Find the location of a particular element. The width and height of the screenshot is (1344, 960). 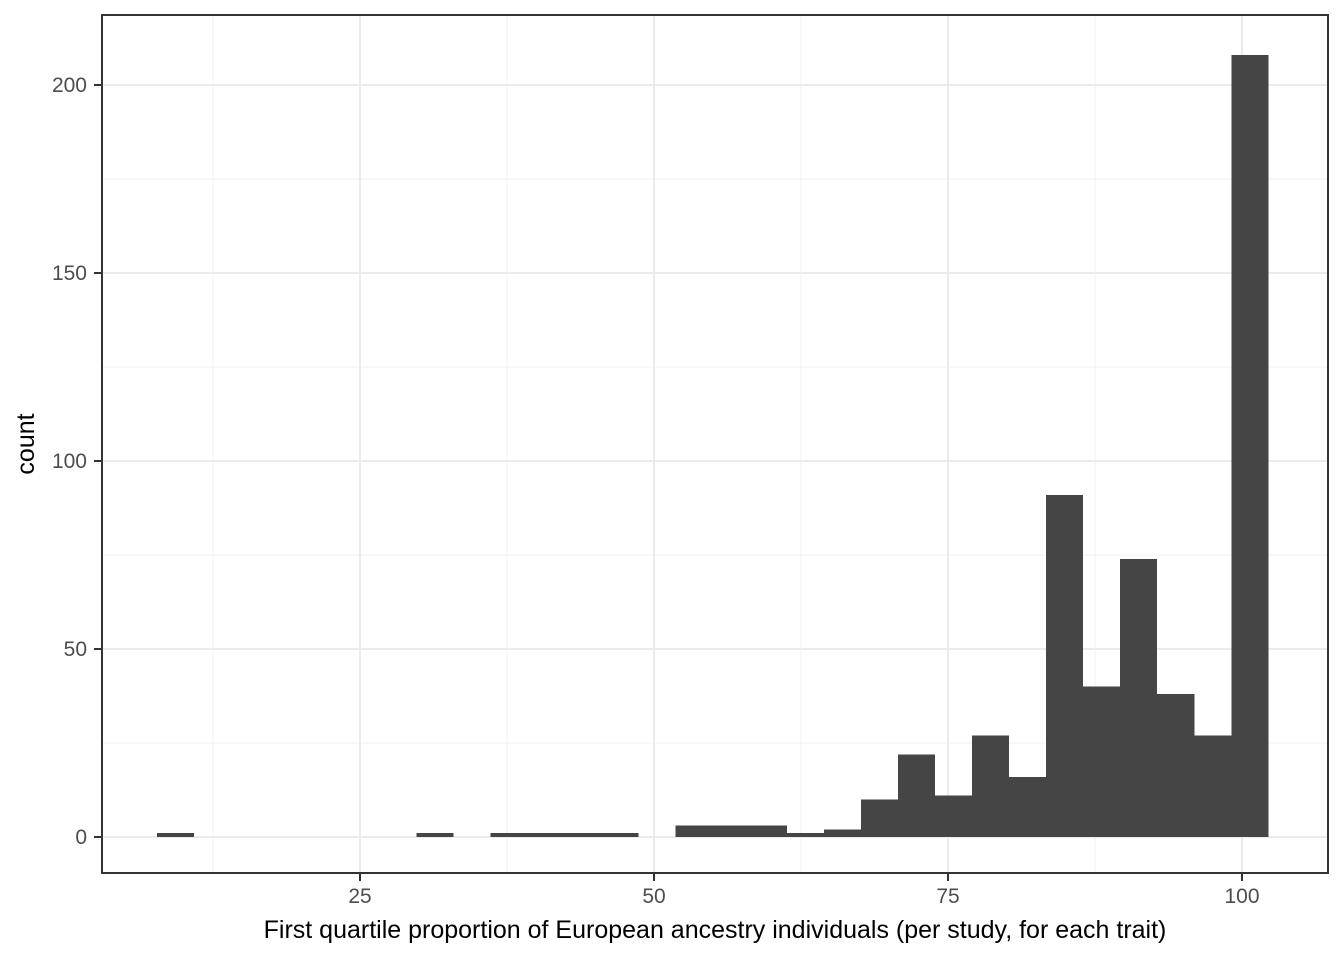

x-tick-label: 50 is located at coordinates (653, 896).